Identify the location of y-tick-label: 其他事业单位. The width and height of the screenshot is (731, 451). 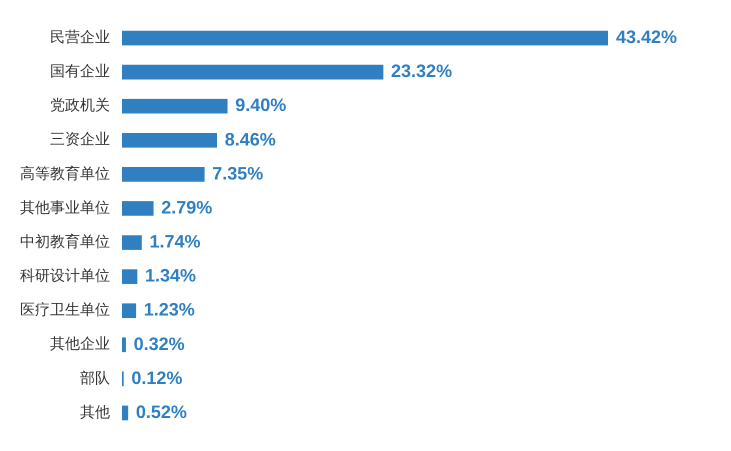
(65, 207).